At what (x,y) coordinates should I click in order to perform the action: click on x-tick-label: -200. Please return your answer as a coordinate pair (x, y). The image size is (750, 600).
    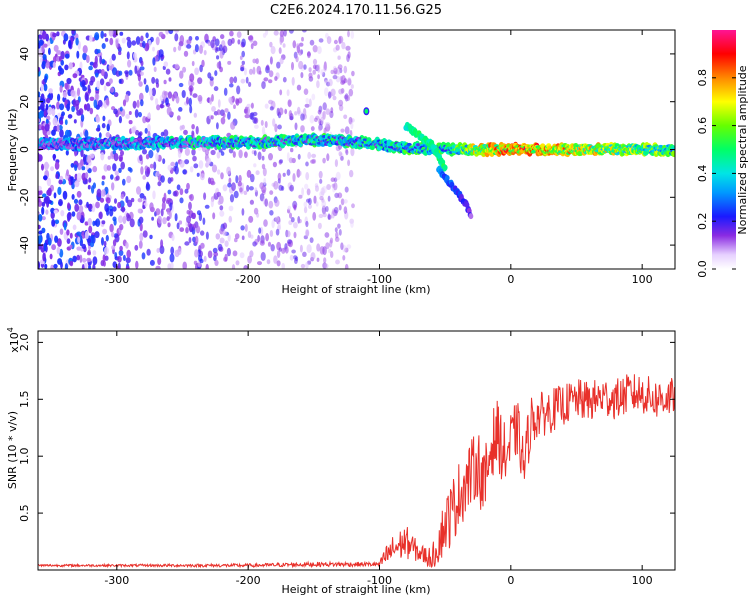
    Looking at the image, I should click on (248, 279).